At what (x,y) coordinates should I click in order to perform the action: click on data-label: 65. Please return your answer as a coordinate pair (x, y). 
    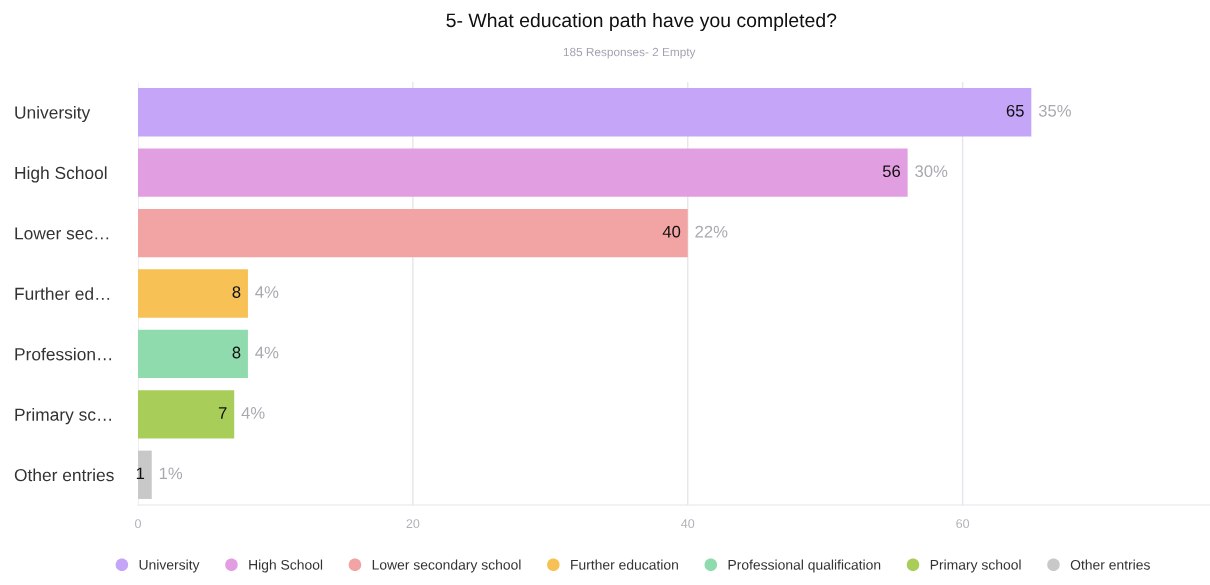
    Looking at the image, I should click on (1015, 110).